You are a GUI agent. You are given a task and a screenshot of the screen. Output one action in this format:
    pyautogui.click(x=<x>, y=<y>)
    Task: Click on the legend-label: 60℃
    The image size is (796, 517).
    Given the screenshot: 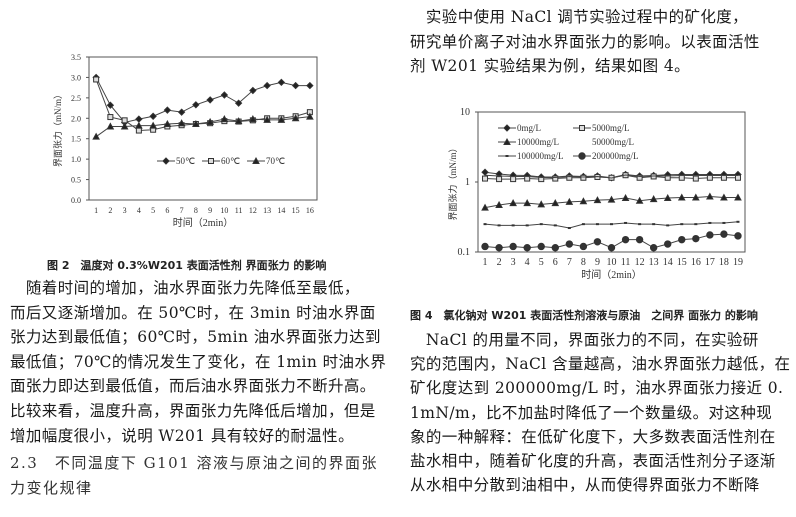 What is the action you would take?
    pyautogui.click(x=230, y=161)
    